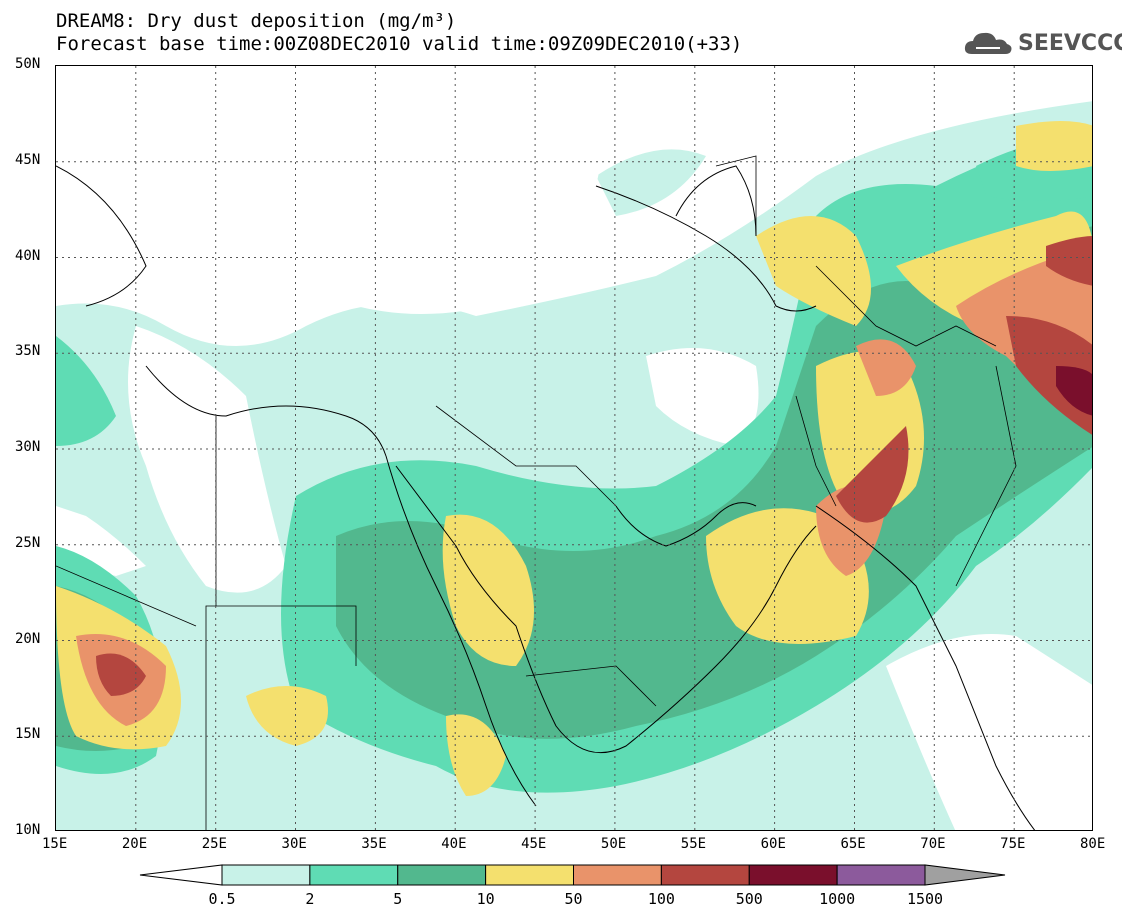 This screenshot has height=922, width=1122. I want to click on colorbar-under-triangle, so click(181, 875).